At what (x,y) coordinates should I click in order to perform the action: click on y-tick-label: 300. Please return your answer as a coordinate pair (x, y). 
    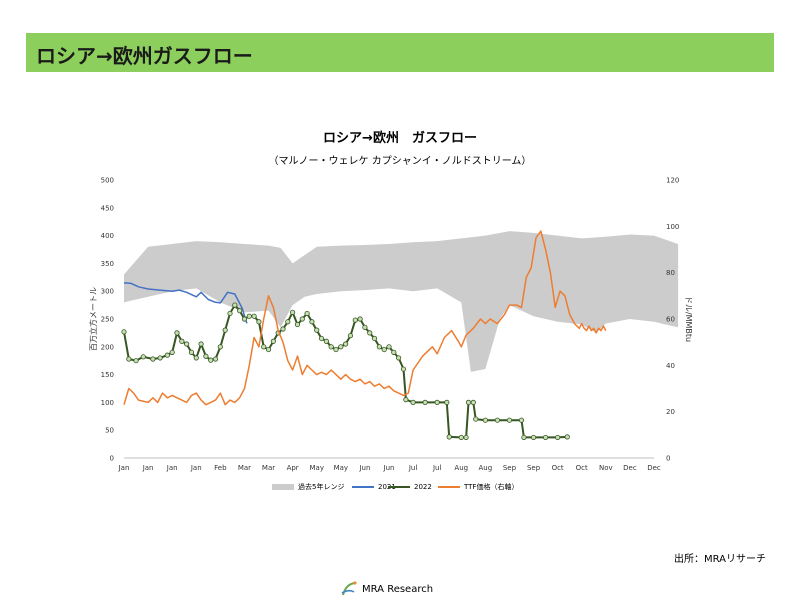
    Looking at the image, I should click on (107, 292).